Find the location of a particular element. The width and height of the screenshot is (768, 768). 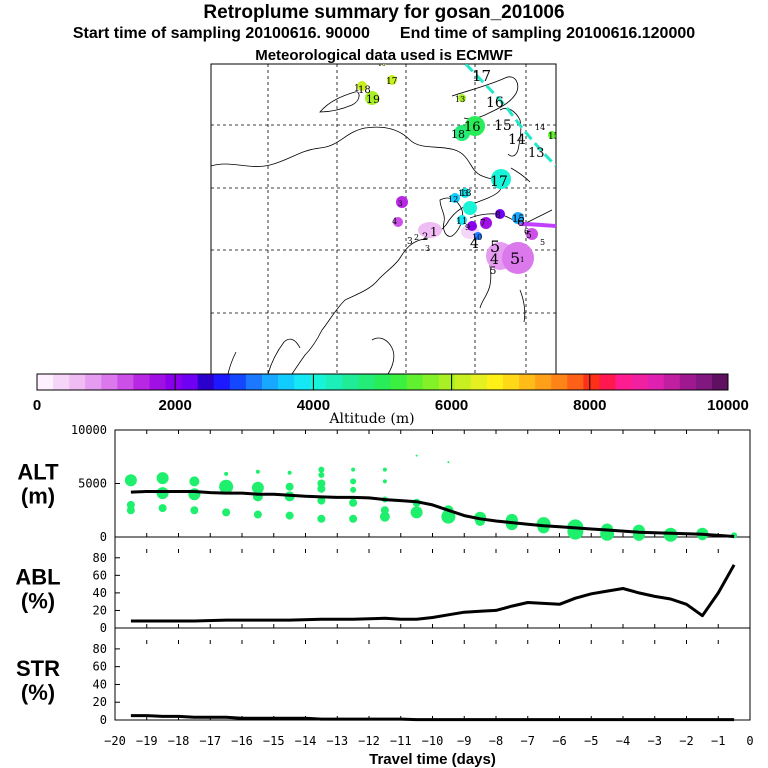

ytick-label: 40 is located at coordinates (100, 684).